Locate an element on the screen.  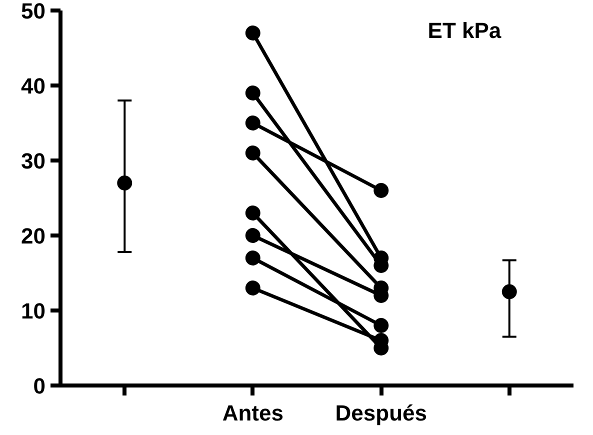
x-tick-label: Antes is located at coordinates (253, 413).